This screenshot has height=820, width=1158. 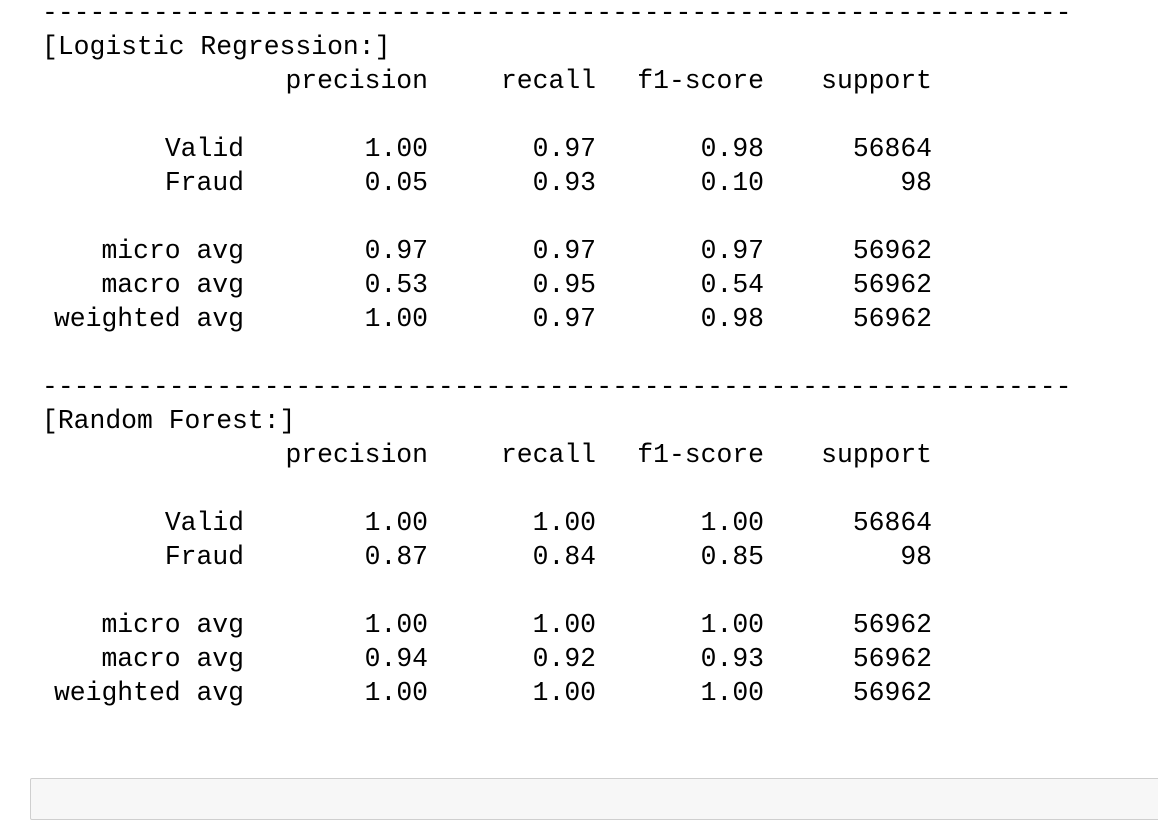 What do you see at coordinates (732, 183) in the screenshot?
I see `table-cell: 0.10` at bounding box center [732, 183].